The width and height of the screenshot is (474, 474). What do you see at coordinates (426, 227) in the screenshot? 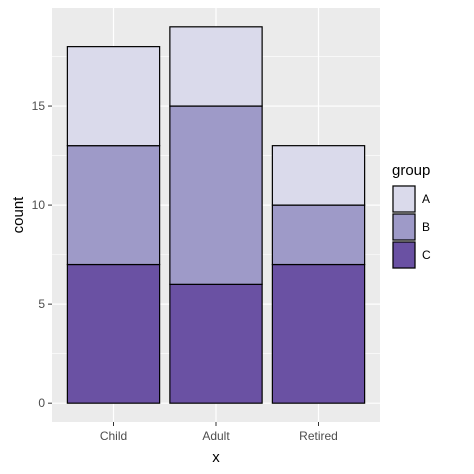
I see `legend-label-b: B` at bounding box center [426, 227].